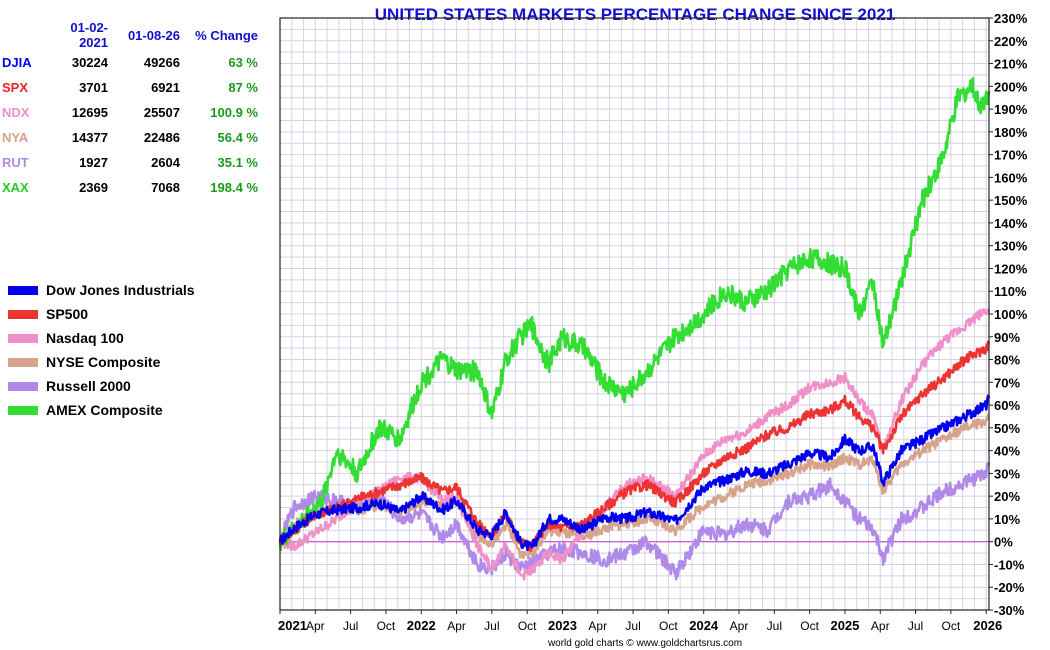 The height and width of the screenshot is (650, 1050). What do you see at coordinates (15, 137) in the screenshot?
I see `stats-symbol: NYA` at bounding box center [15, 137].